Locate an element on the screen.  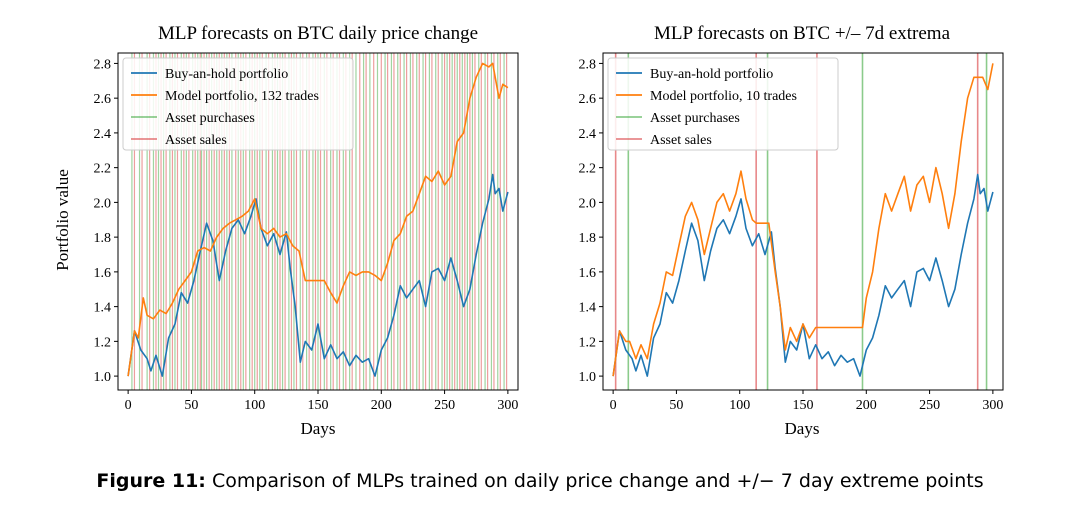
right-y-tick-label: 1.6 is located at coordinates (588, 273).